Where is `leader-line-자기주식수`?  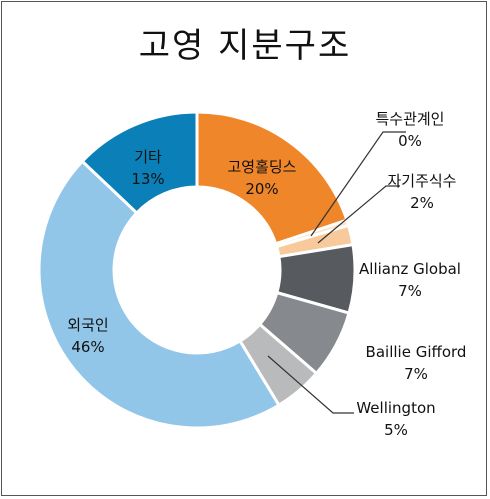
leader-line-자기주식수 is located at coordinates (358, 214).